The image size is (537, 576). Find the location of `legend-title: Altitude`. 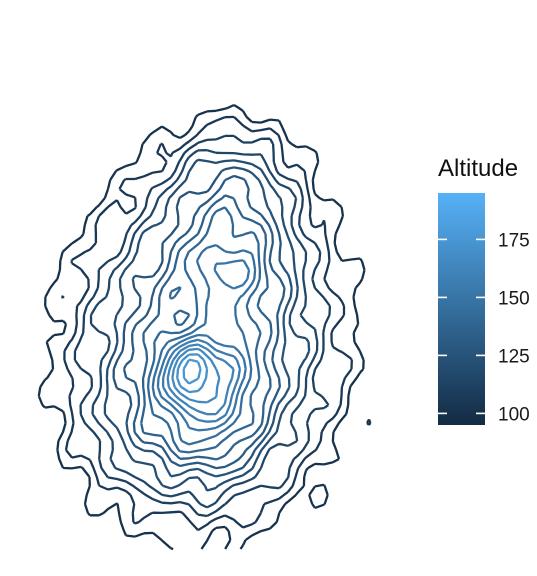

legend-title: Altitude is located at coordinates (478, 168).